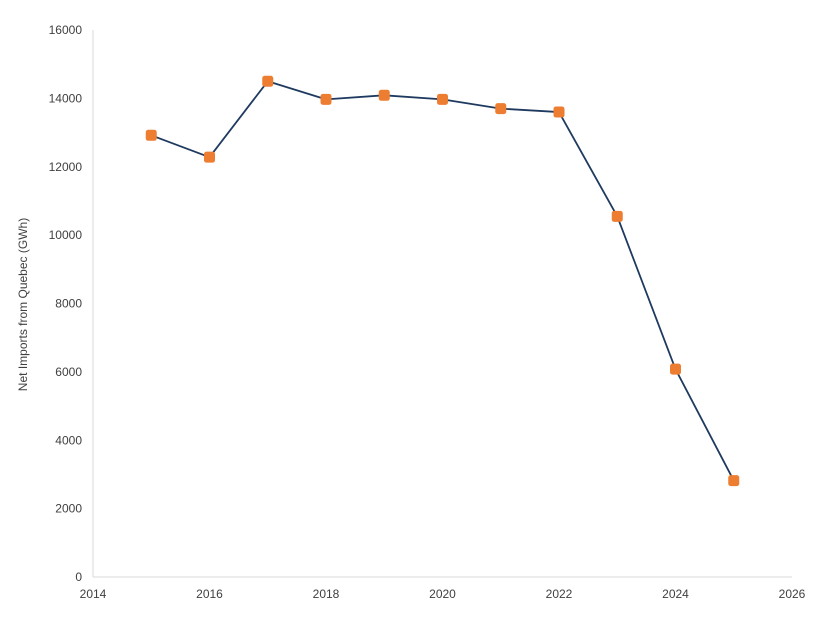  What do you see at coordinates (78, 577) in the screenshot?
I see `y-tick-label: 0` at bounding box center [78, 577].